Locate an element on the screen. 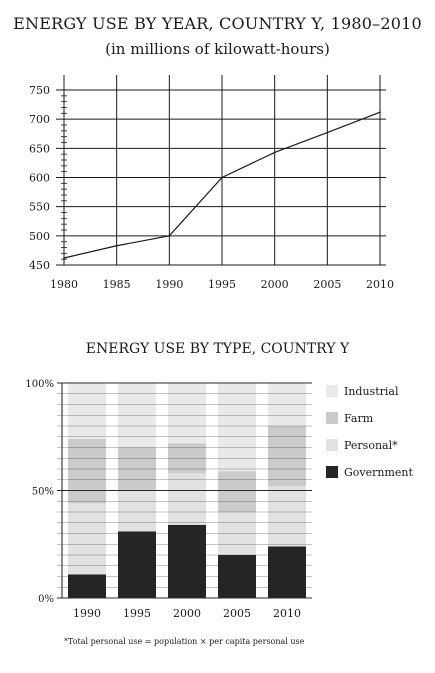  bar-government-2000 is located at coordinates (187, 561).